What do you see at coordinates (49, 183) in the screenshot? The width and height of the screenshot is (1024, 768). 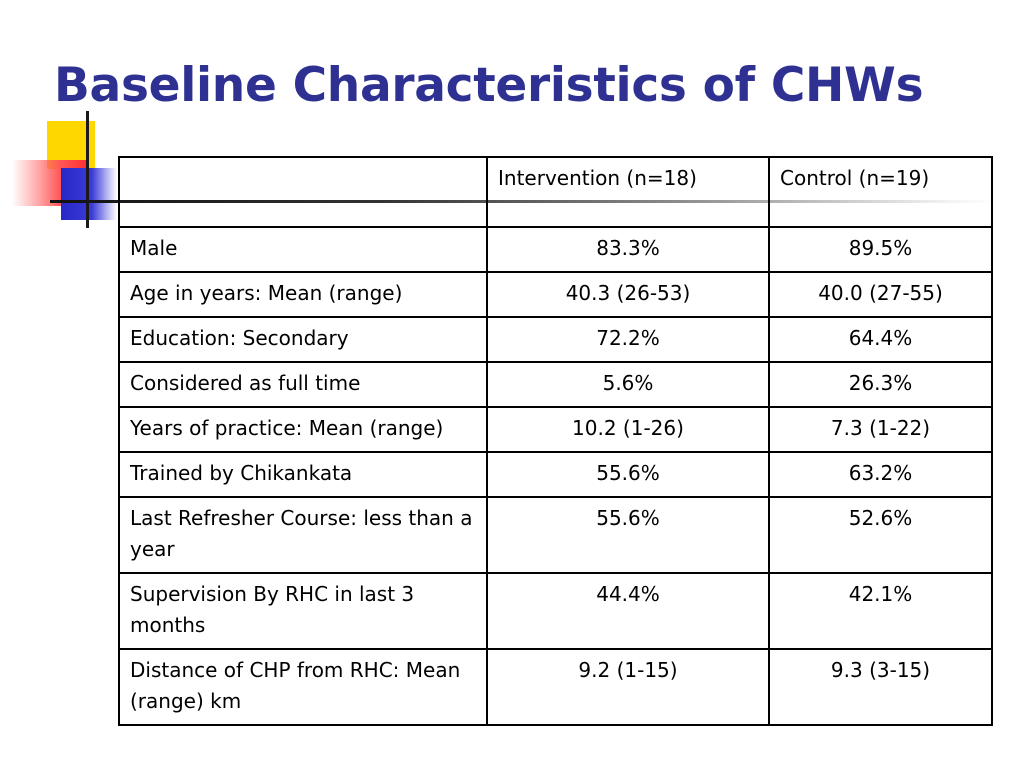 I see `red-square-decoration` at bounding box center [49, 183].